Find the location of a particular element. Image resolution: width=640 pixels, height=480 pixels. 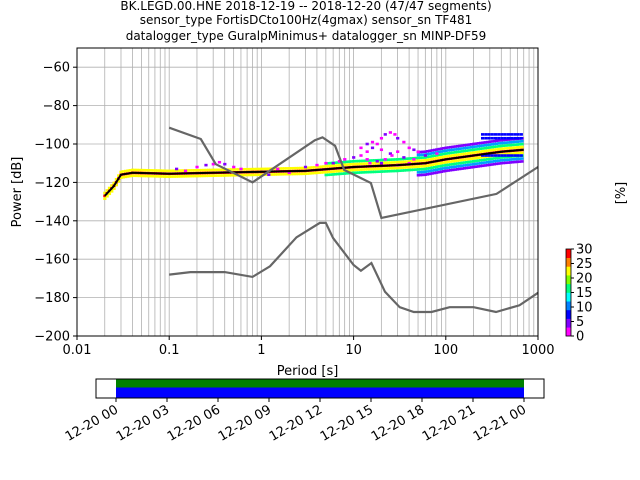

y-tick-label: −200 is located at coordinates (52, 337).